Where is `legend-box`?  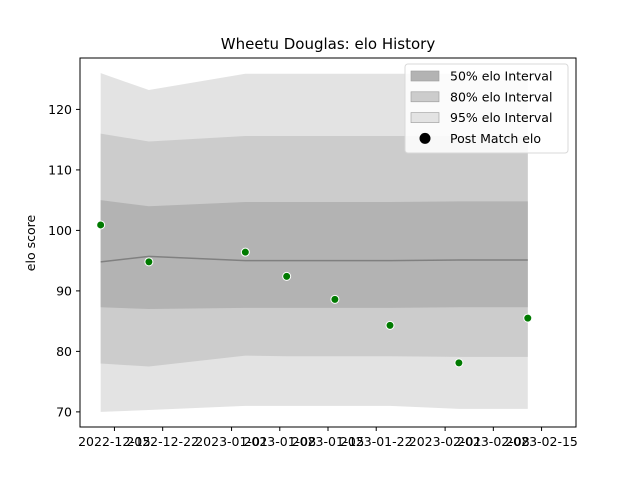 legend-box is located at coordinates (486, 108).